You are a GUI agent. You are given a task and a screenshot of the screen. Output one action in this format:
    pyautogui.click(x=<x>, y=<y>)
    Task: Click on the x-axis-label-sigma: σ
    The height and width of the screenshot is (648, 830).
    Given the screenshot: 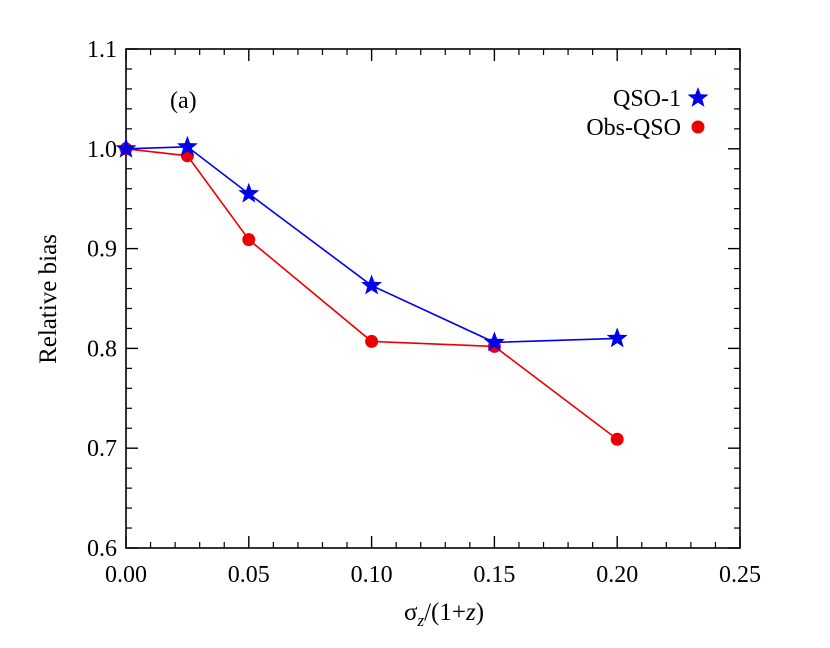 What is the action you would take?
    pyautogui.click(x=411, y=612)
    